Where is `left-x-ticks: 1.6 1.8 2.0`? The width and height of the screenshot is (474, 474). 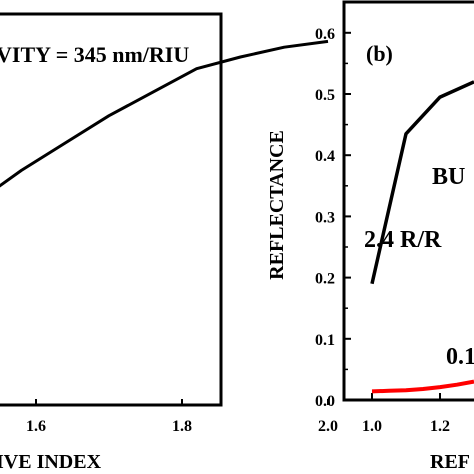
left-x-ticks: 1.6 1.8 2.0 is located at coordinates (182, 417).